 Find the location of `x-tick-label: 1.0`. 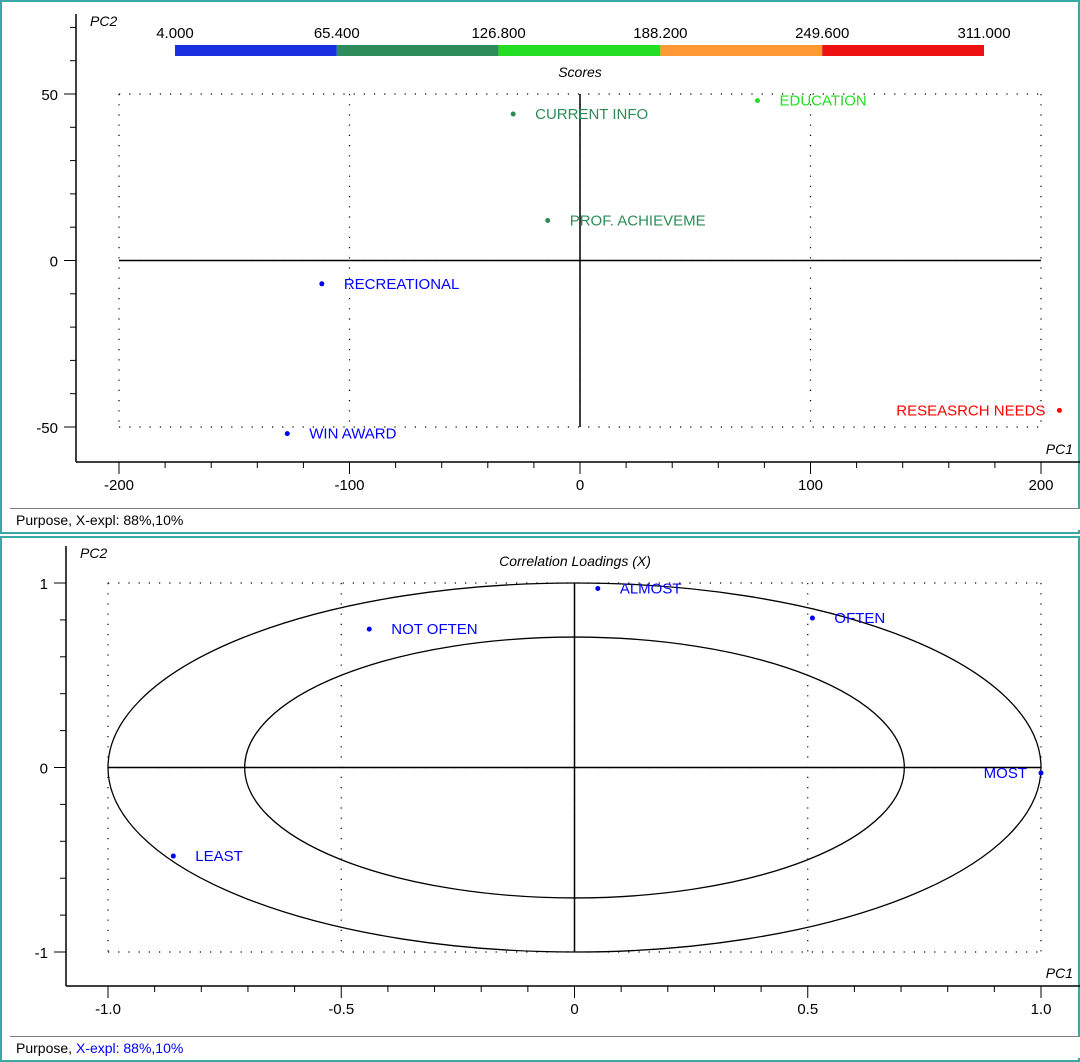

x-tick-label: 1.0 is located at coordinates (1041, 1009).